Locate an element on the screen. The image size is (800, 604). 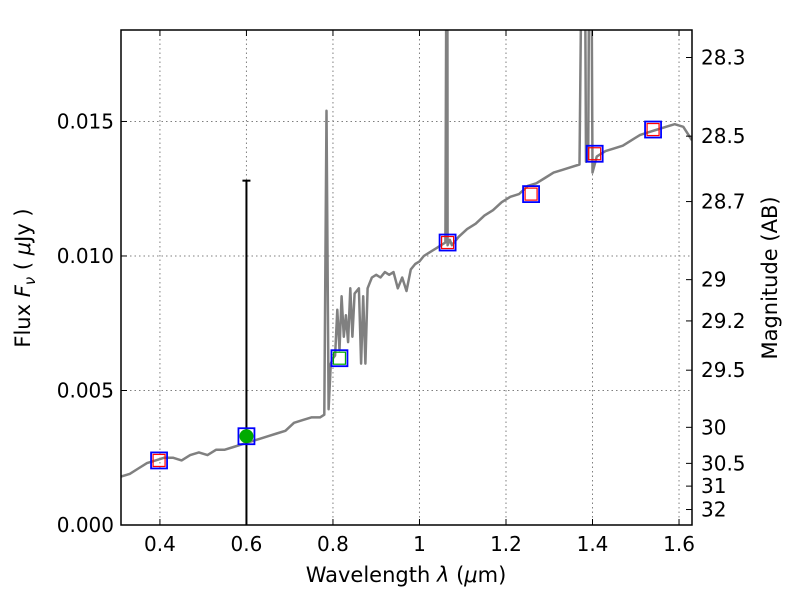
y2-tick-label: 29.5 is located at coordinates (723, 370).